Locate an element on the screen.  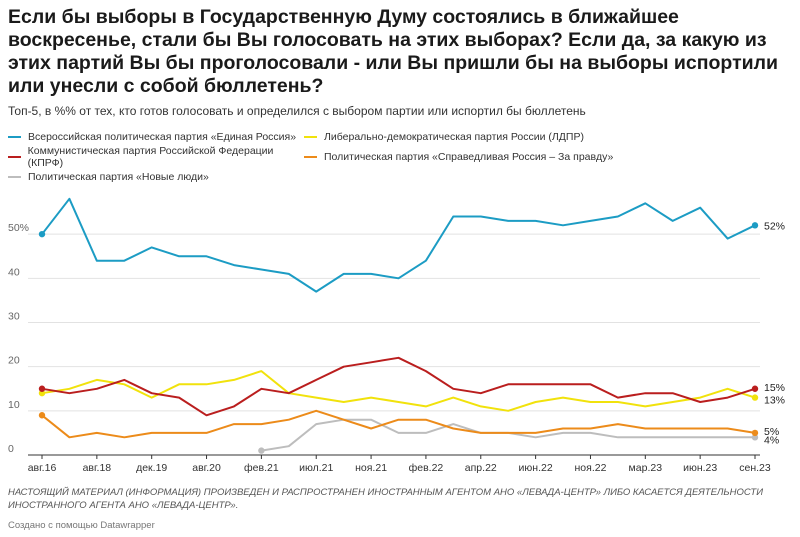
x-tick-label: авг.16 is located at coordinates (42, 468).